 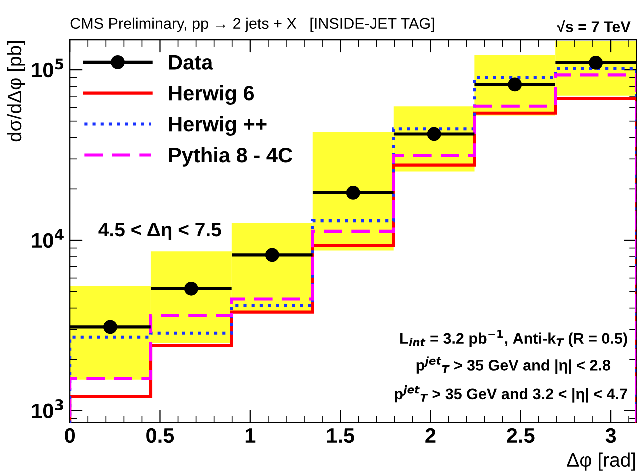 I want to click on x-tick-label: 1.5, so click(x=340, y=436).